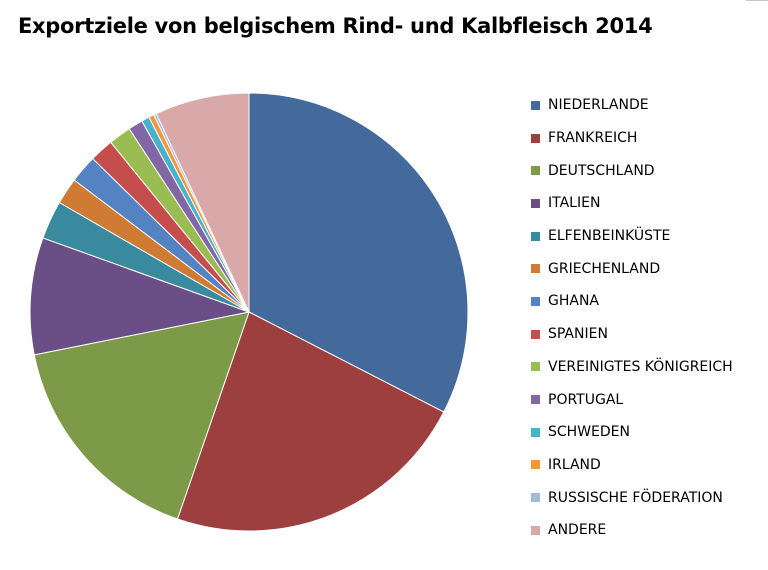  I want to click on legend-item: ANDERE, so click(632, 530).